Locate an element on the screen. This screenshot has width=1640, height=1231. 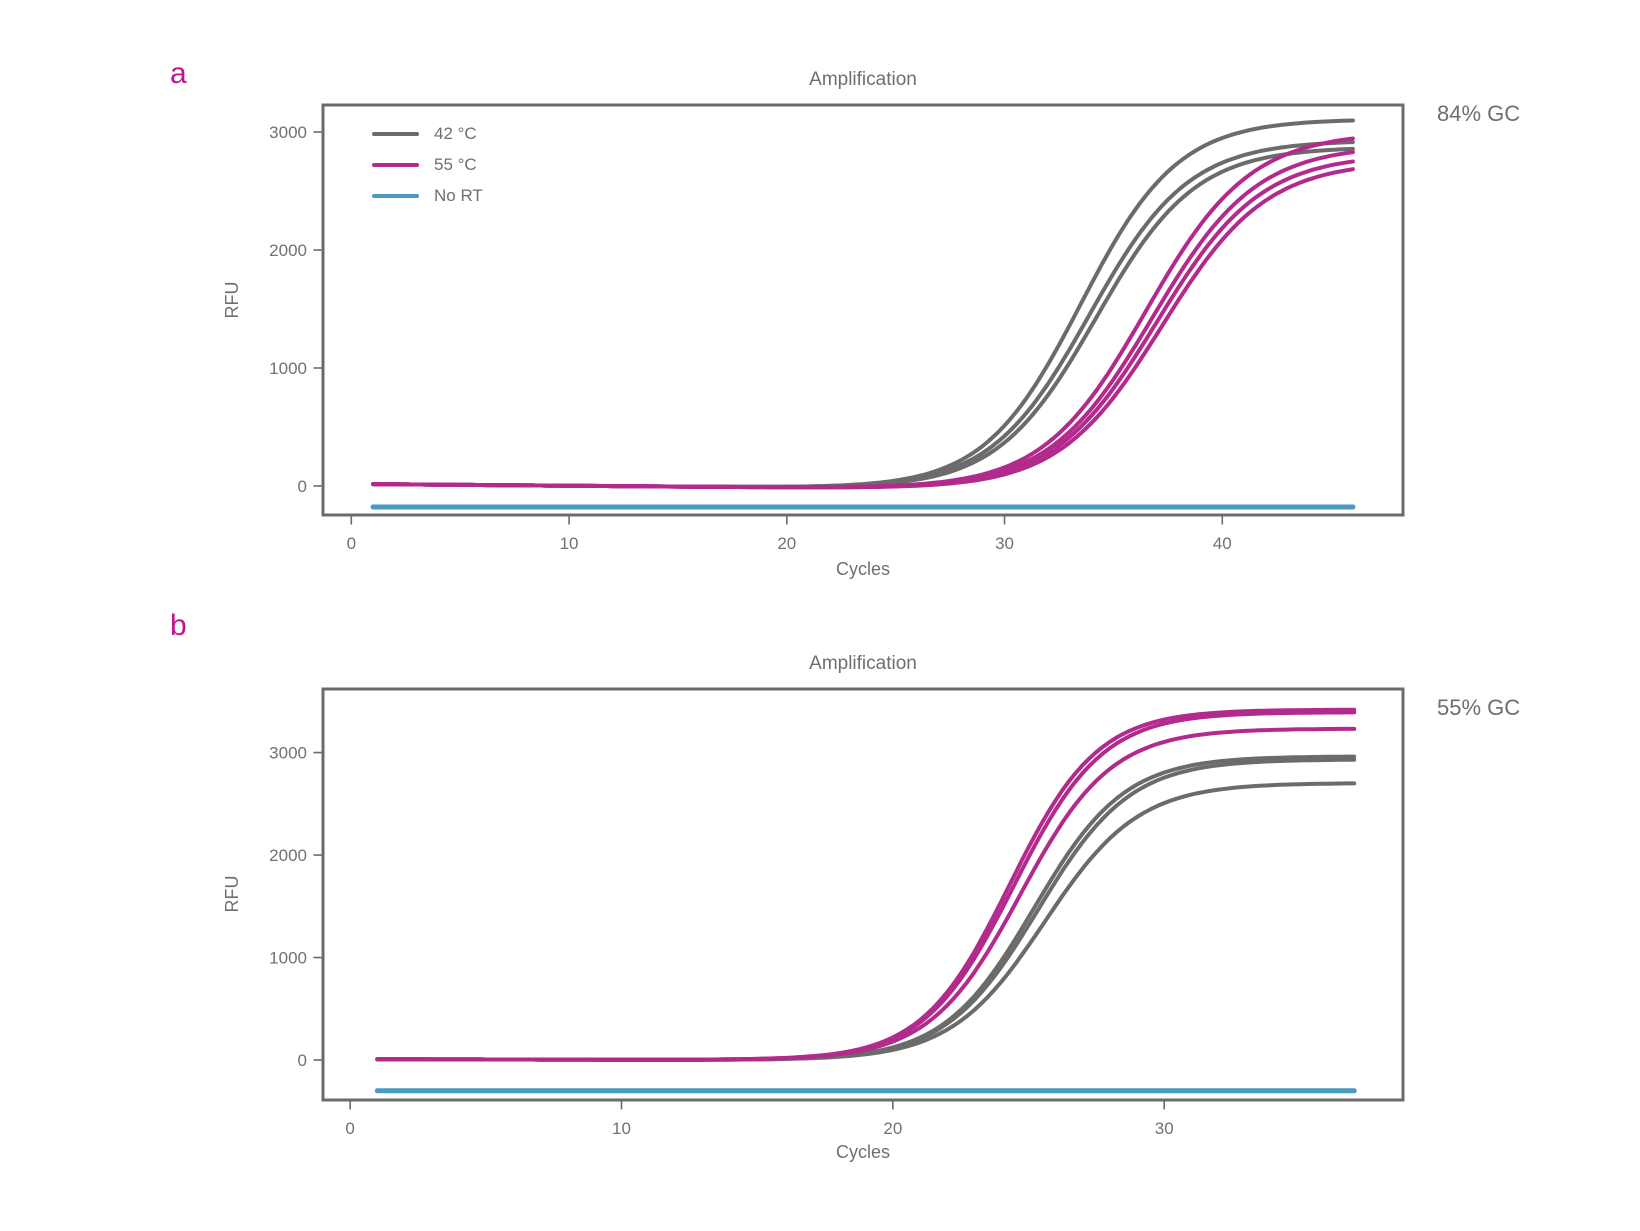
legend-swatch-55c-line is located at coordinates (395, 164).